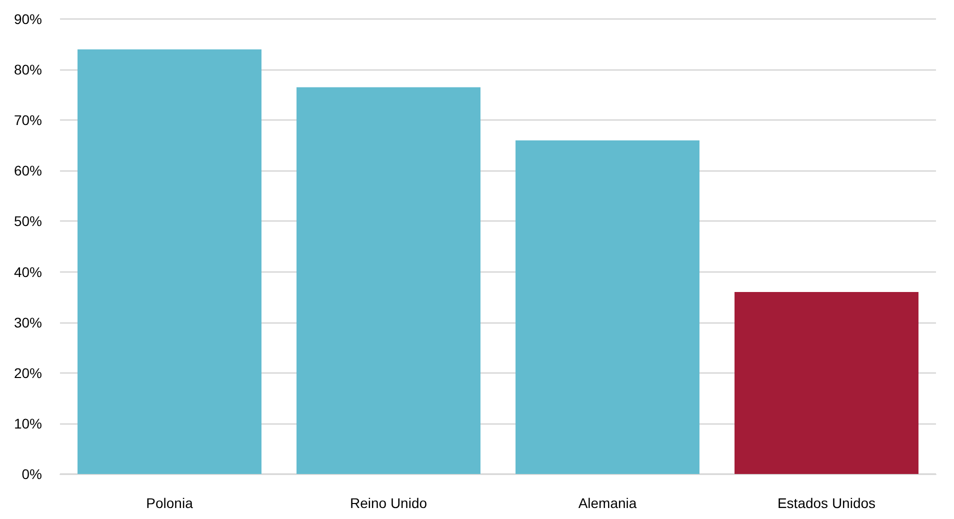  What do you see at coordinates (28, 170) in the screenshot?
I see `y-tick-label: 60%` at bounding box center [28, 170].